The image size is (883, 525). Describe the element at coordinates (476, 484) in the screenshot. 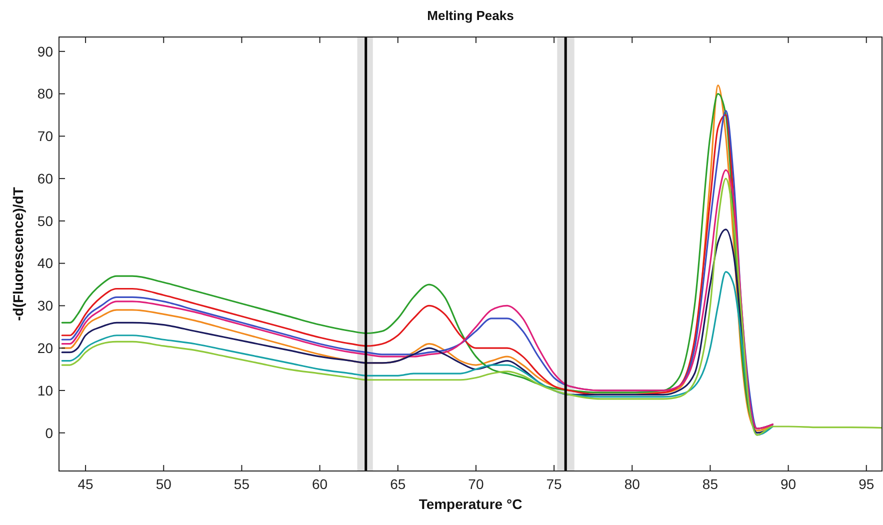

I see `x-tick-label: 70` at that location.